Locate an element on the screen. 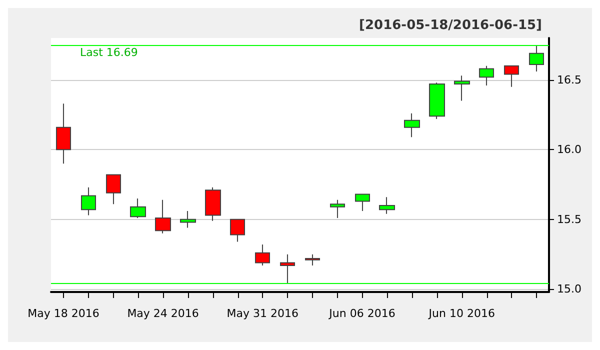 The width and height of the screenshot is (600, 350). chart-title: [2016-05-18/2016-06-15] is located at coordinates (450, 25).